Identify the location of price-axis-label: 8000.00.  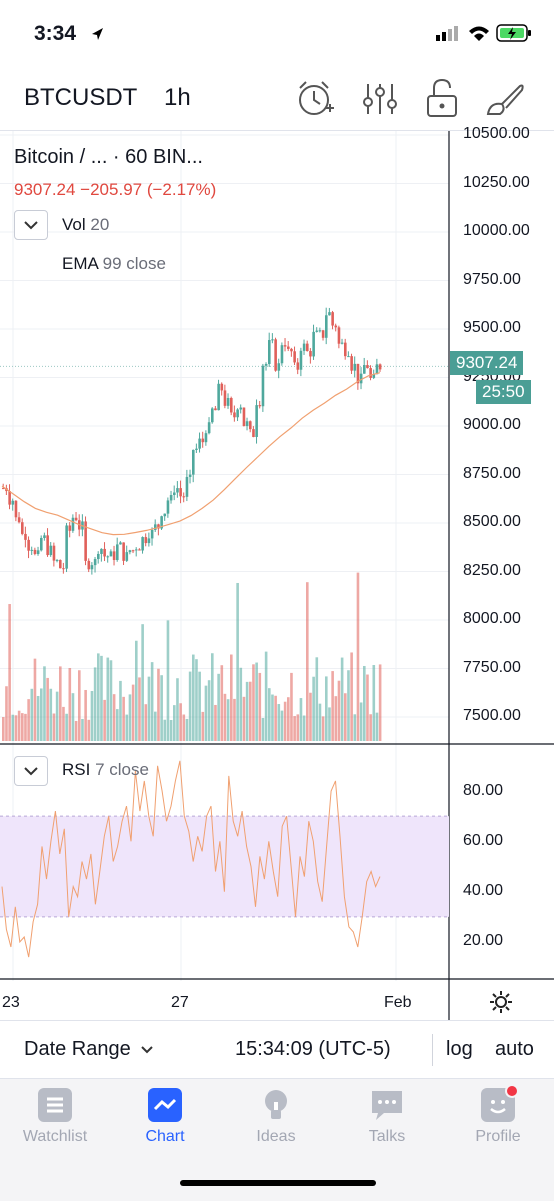
(492, 618).